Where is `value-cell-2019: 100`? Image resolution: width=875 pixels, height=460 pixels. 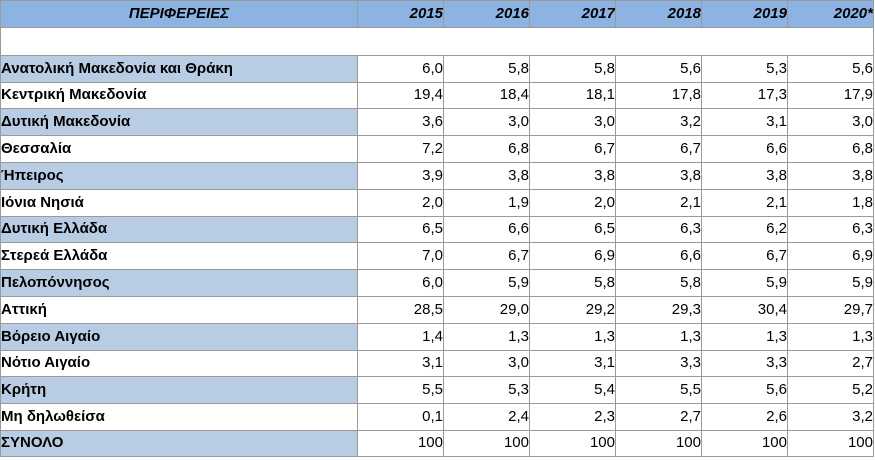 value-cell-2019: 100 is located at coordinates (744, 443).